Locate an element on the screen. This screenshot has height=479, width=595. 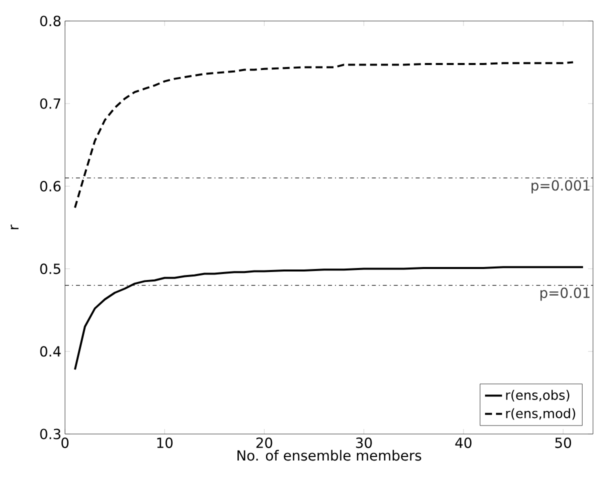
y-tick-label: 0.3 is located at coordinates (50, 434).